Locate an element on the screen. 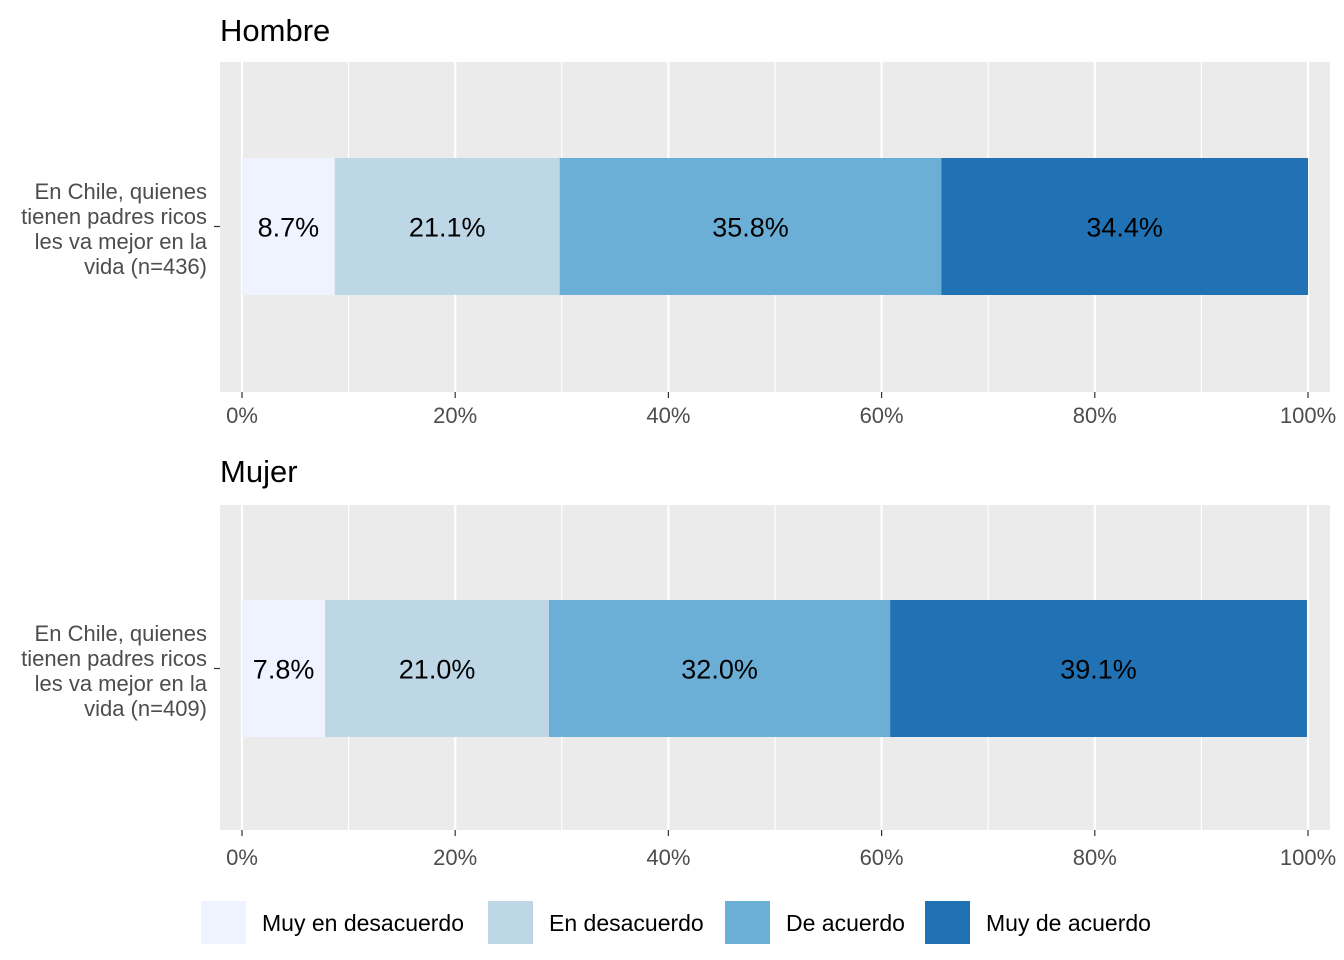 This screenshot has width=1344, height=960. bar-data-label: 7.8% is located at coordinates (284, 670).